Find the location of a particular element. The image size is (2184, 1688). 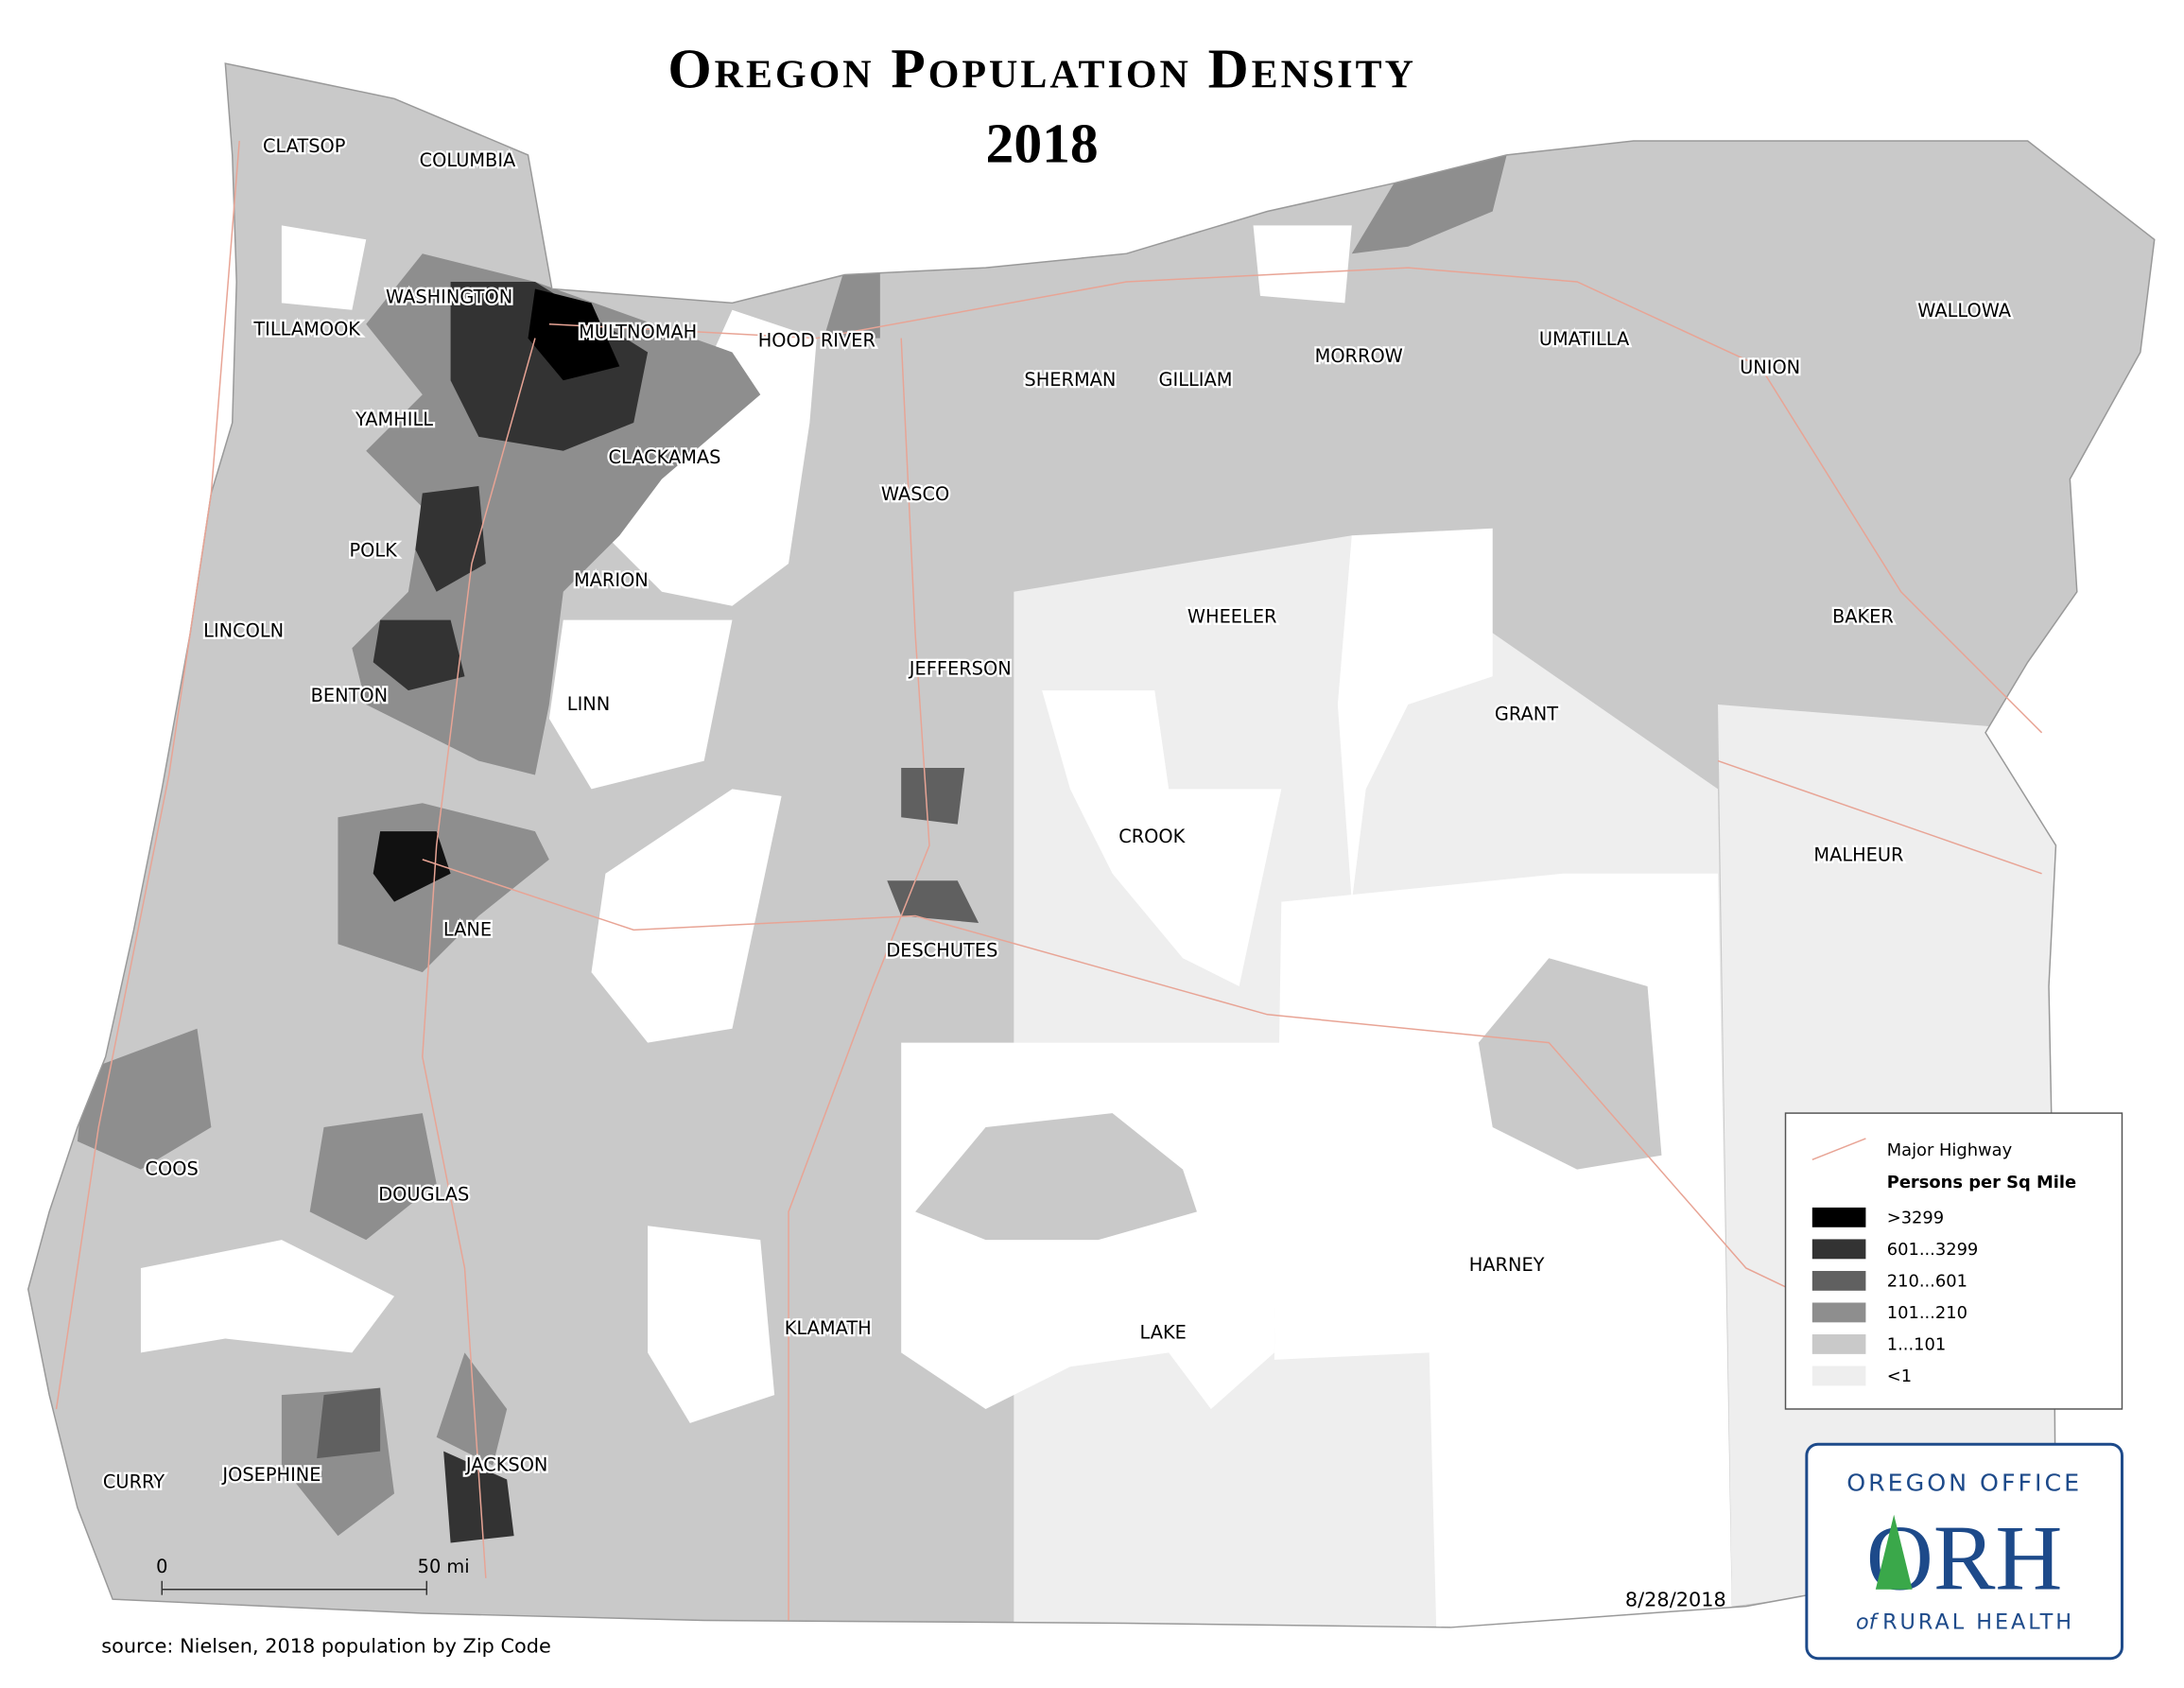

county-label: WASCO is located at coordinates (915, 494).